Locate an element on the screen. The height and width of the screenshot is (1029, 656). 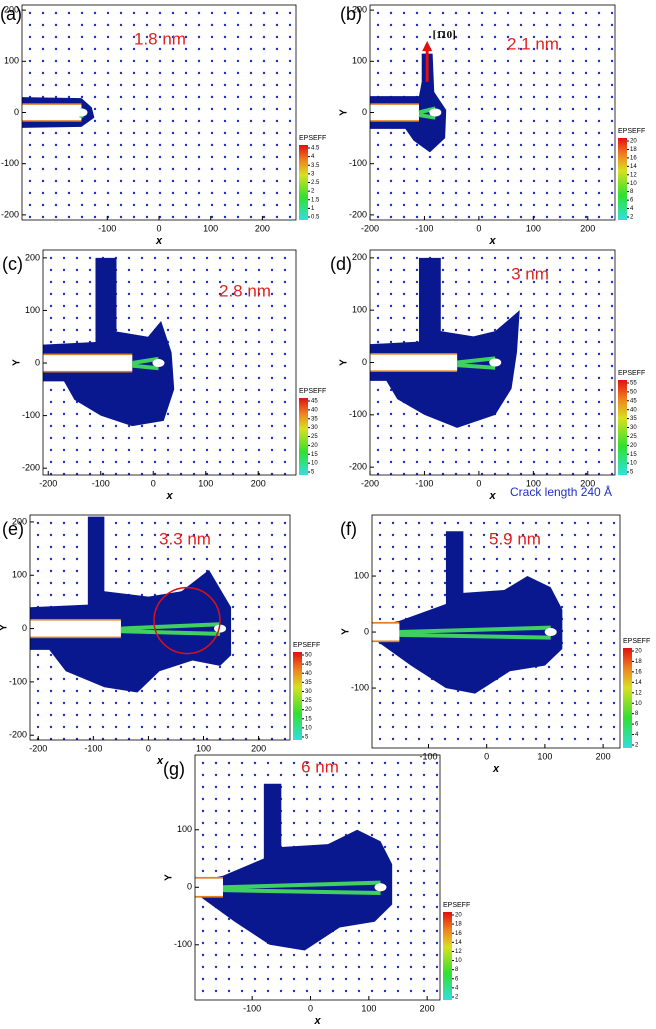
colorbar-tick-label: 4 is located at coordinates (632, 209).